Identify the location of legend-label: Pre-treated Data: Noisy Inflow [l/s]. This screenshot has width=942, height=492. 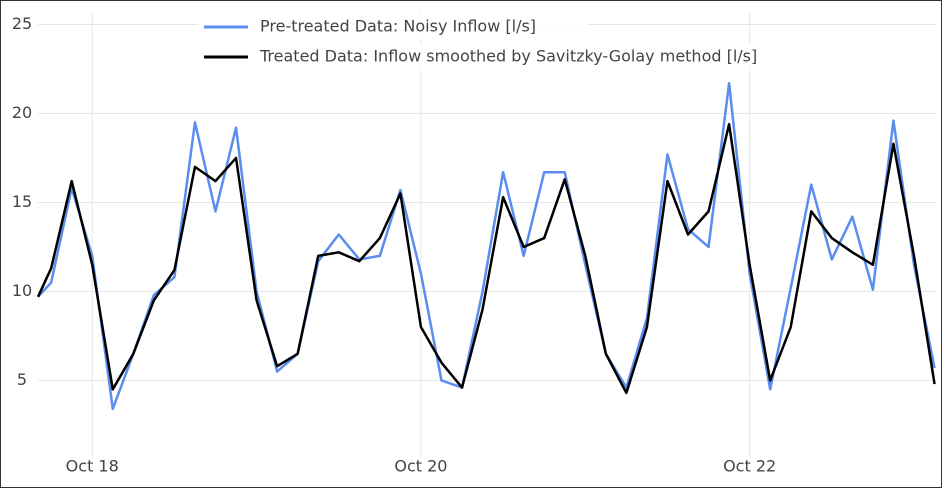
(398, 26).